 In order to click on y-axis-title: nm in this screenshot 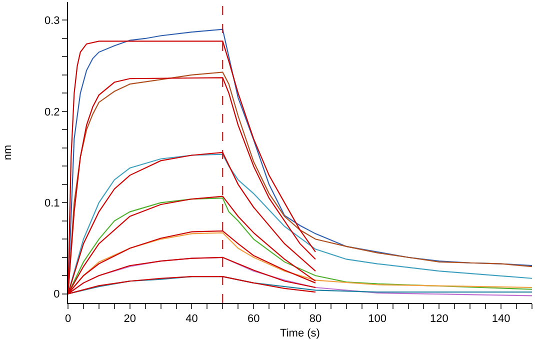, I will do `click(8, 152)`.